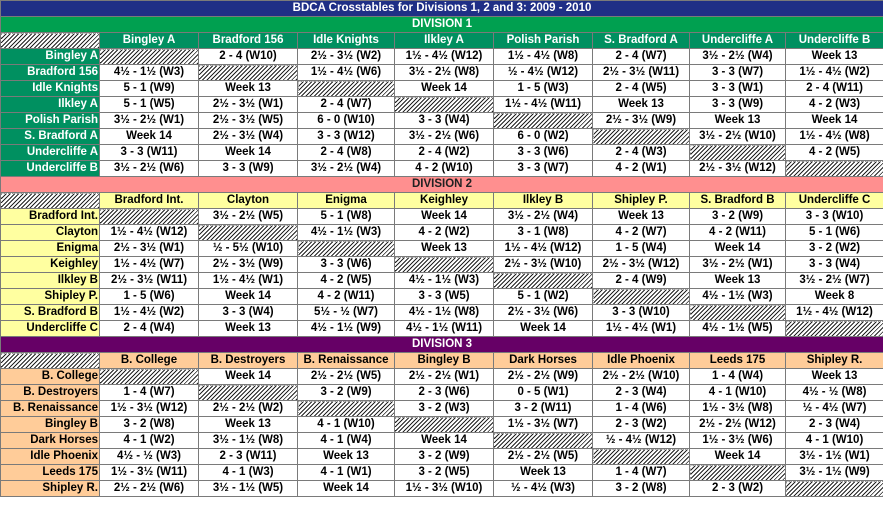 The image size is (883, 528). I want to click on result-cell: 3 - 2 (W11), so click(543, 408).